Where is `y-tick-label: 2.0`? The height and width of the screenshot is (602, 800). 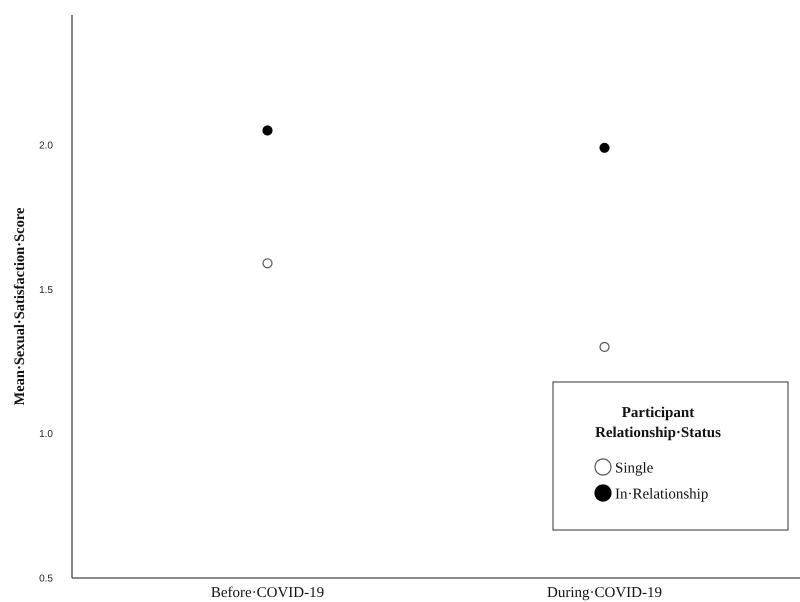 y-tick-label: 2.0 is located at coordinates (46, 146).